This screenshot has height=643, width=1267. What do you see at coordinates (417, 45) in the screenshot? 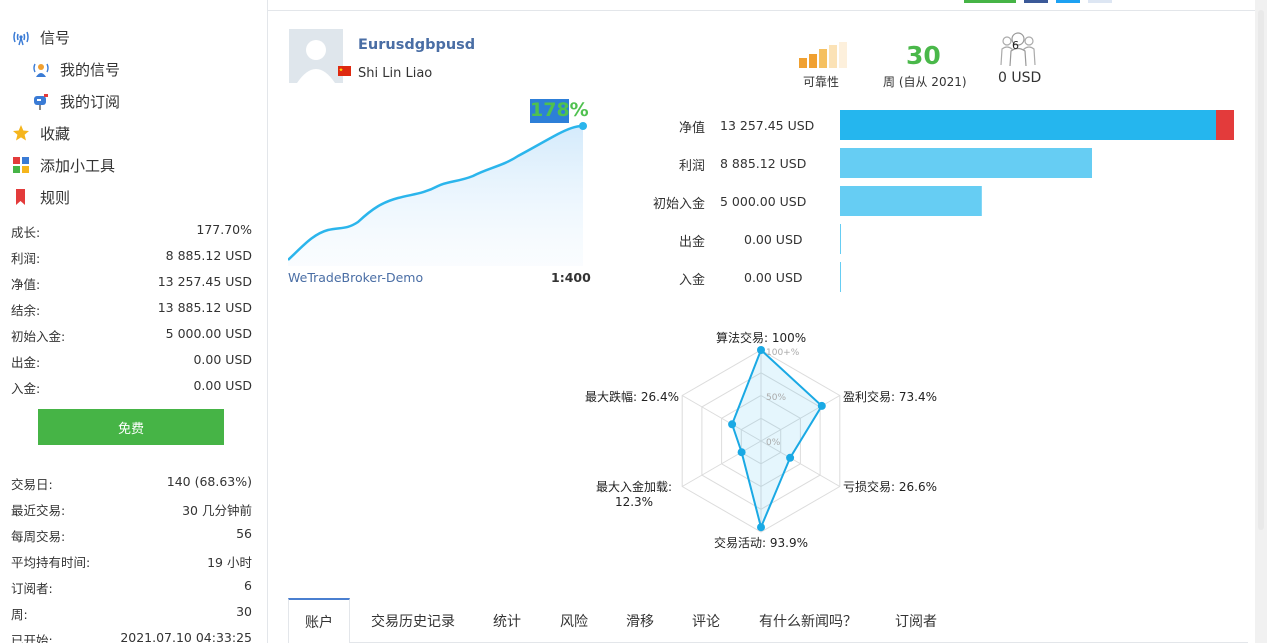
I see `signal-name-link: Eurusdgbpusd` at bounding box center [417, 45].